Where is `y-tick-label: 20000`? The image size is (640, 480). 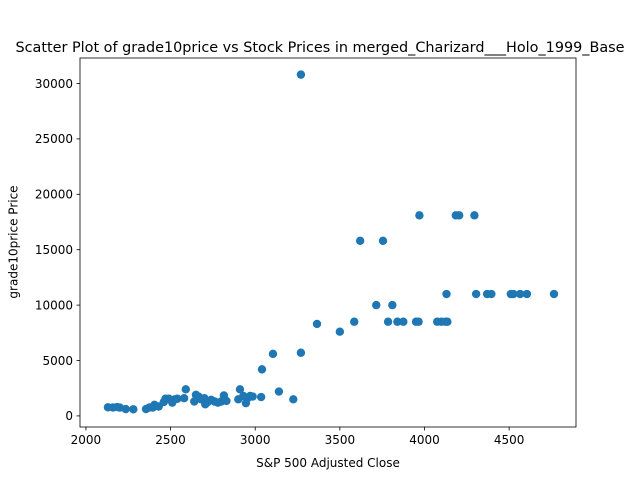 y-tick-label: 20000 is located at coordinates (54, 195).